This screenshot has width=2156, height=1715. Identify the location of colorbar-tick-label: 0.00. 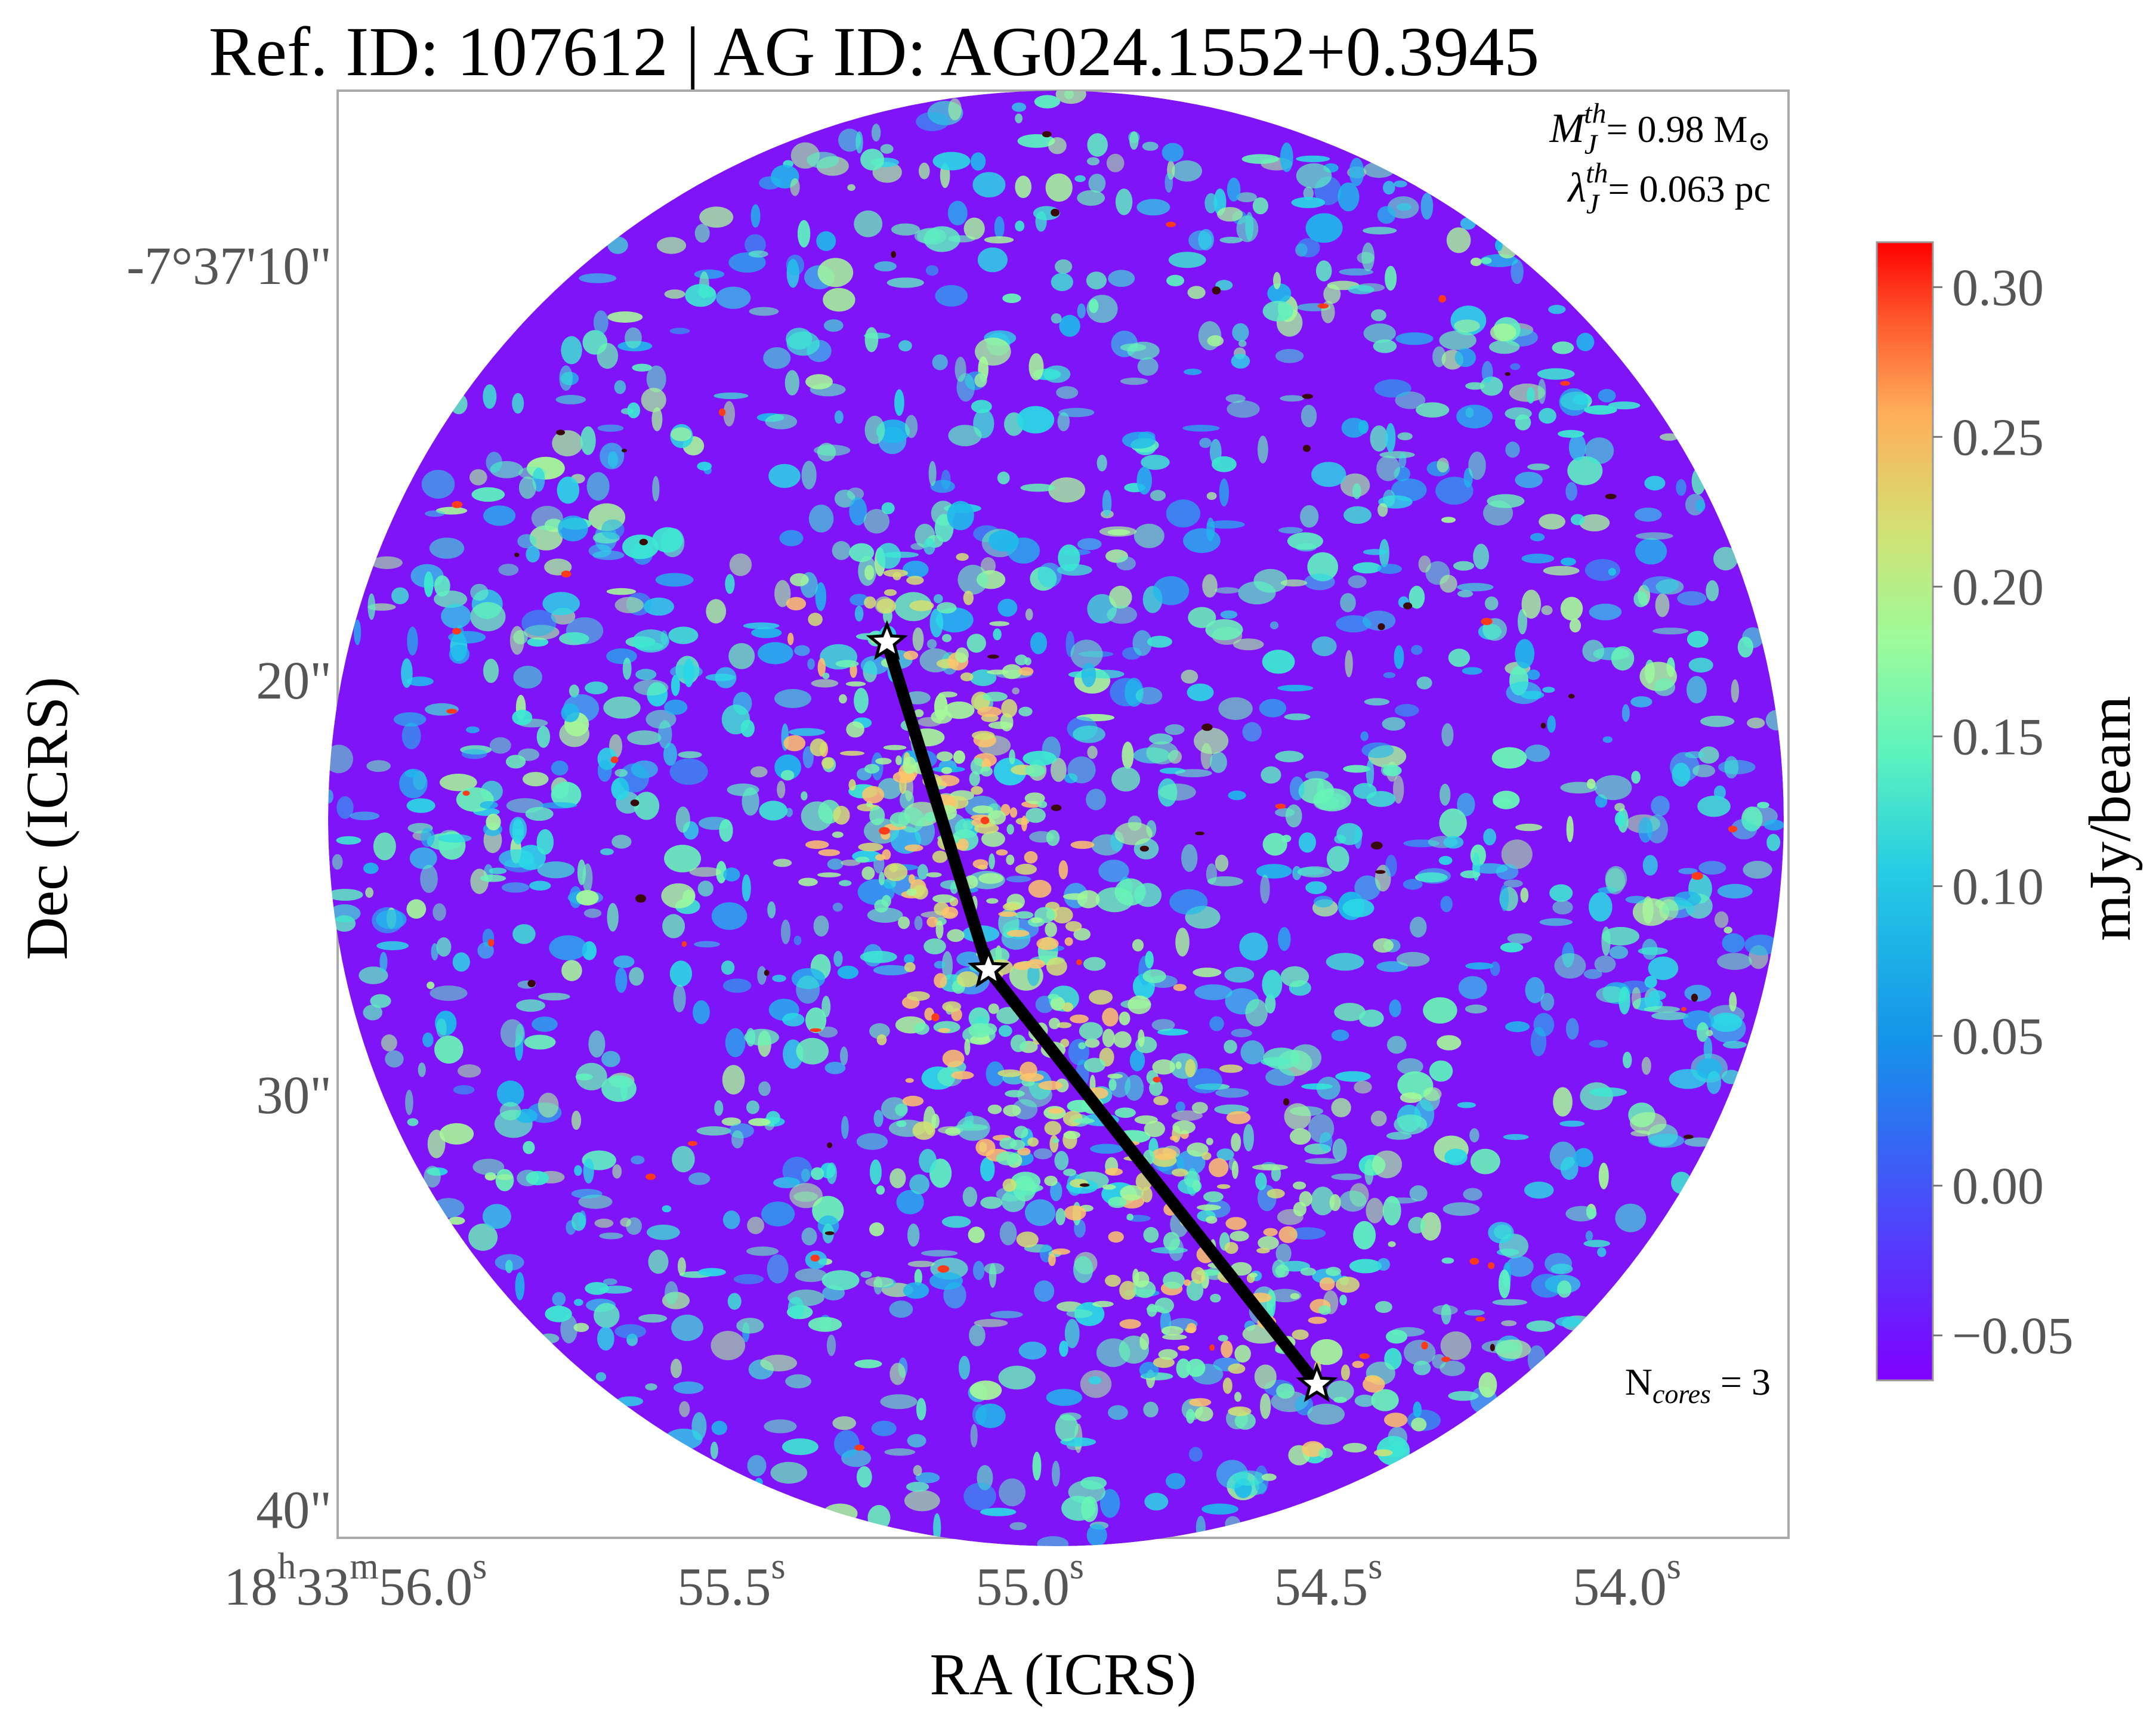
(1998, 1187).